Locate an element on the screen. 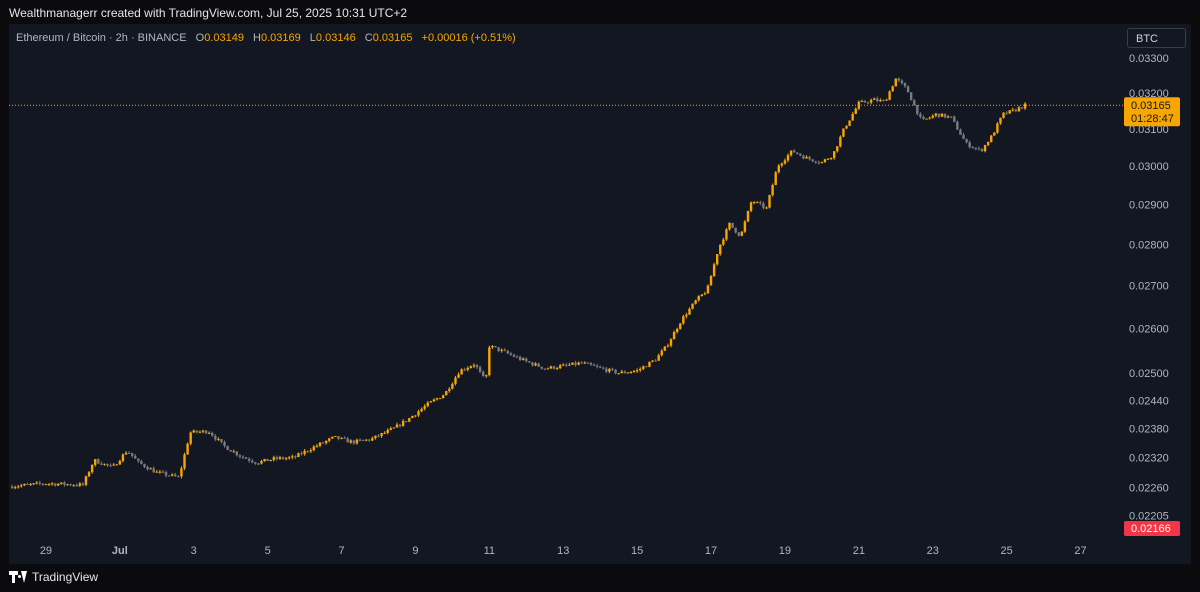  time-tick-label: 15 is located at coordinates (637, 551).